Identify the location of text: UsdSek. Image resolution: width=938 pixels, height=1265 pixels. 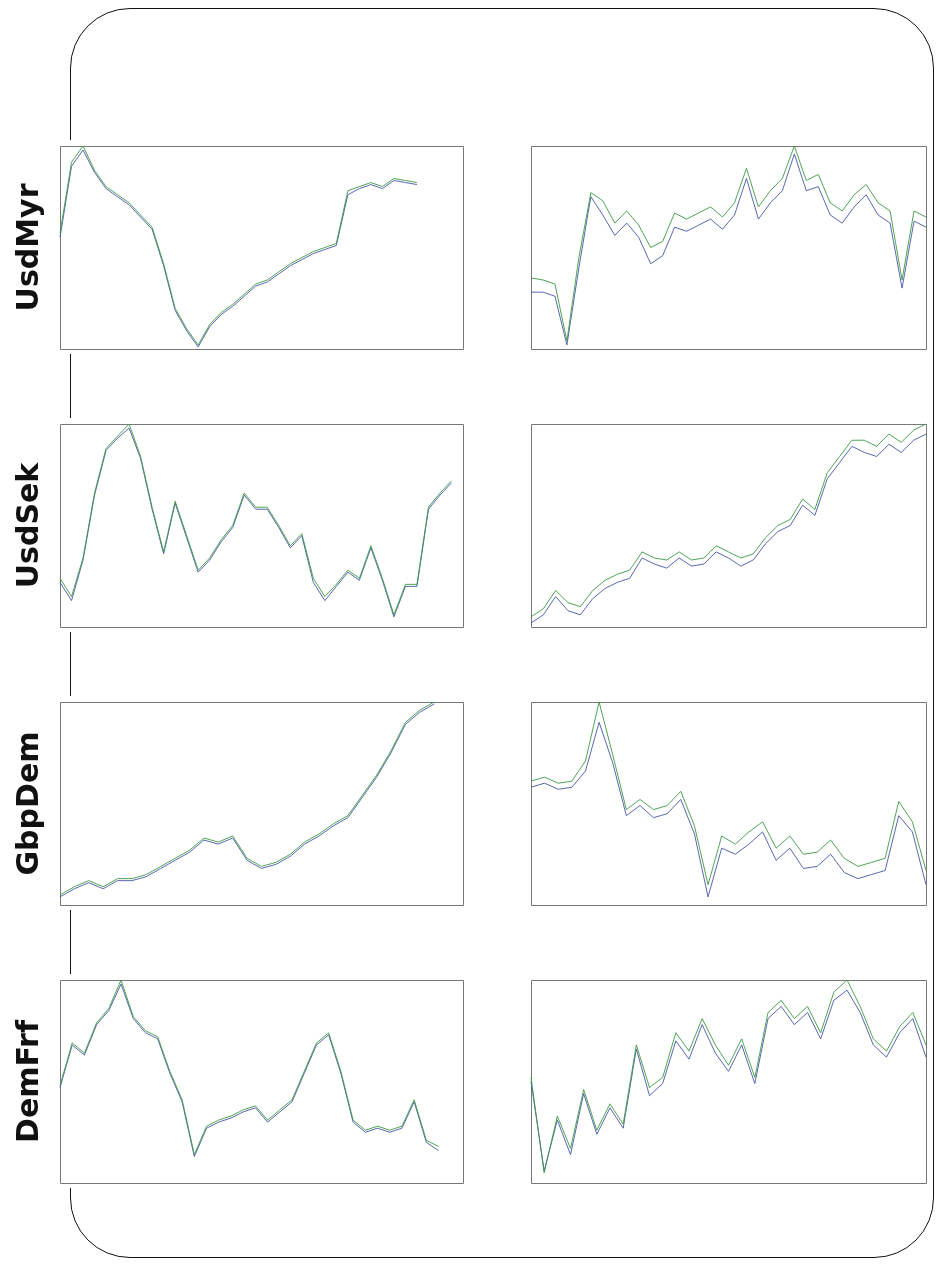
(27, 525).